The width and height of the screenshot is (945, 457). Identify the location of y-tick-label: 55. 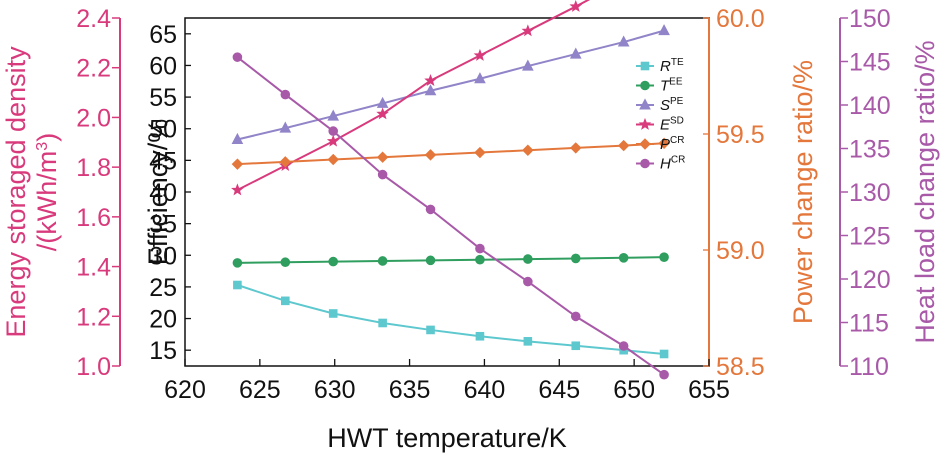
(163, 98).